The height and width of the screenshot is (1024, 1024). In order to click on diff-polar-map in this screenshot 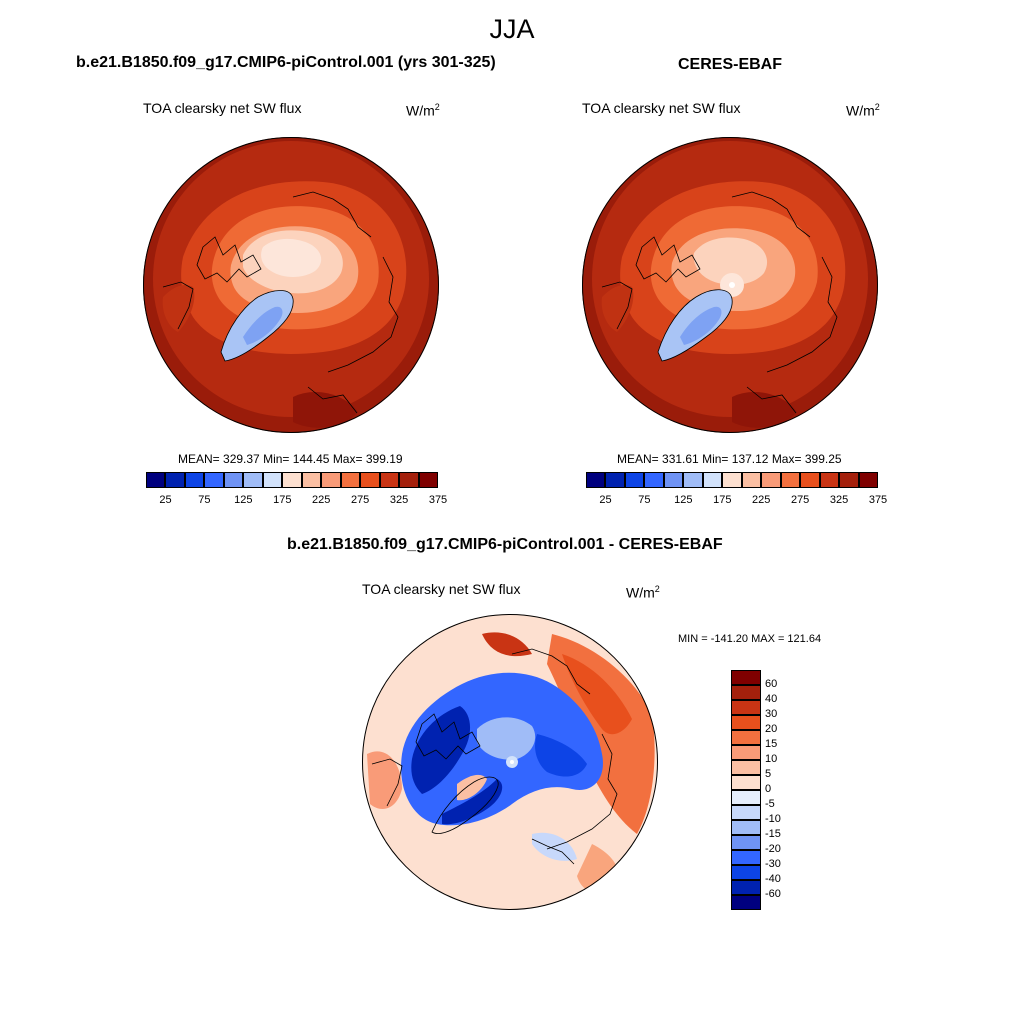, I will do `click(510, 762)`.